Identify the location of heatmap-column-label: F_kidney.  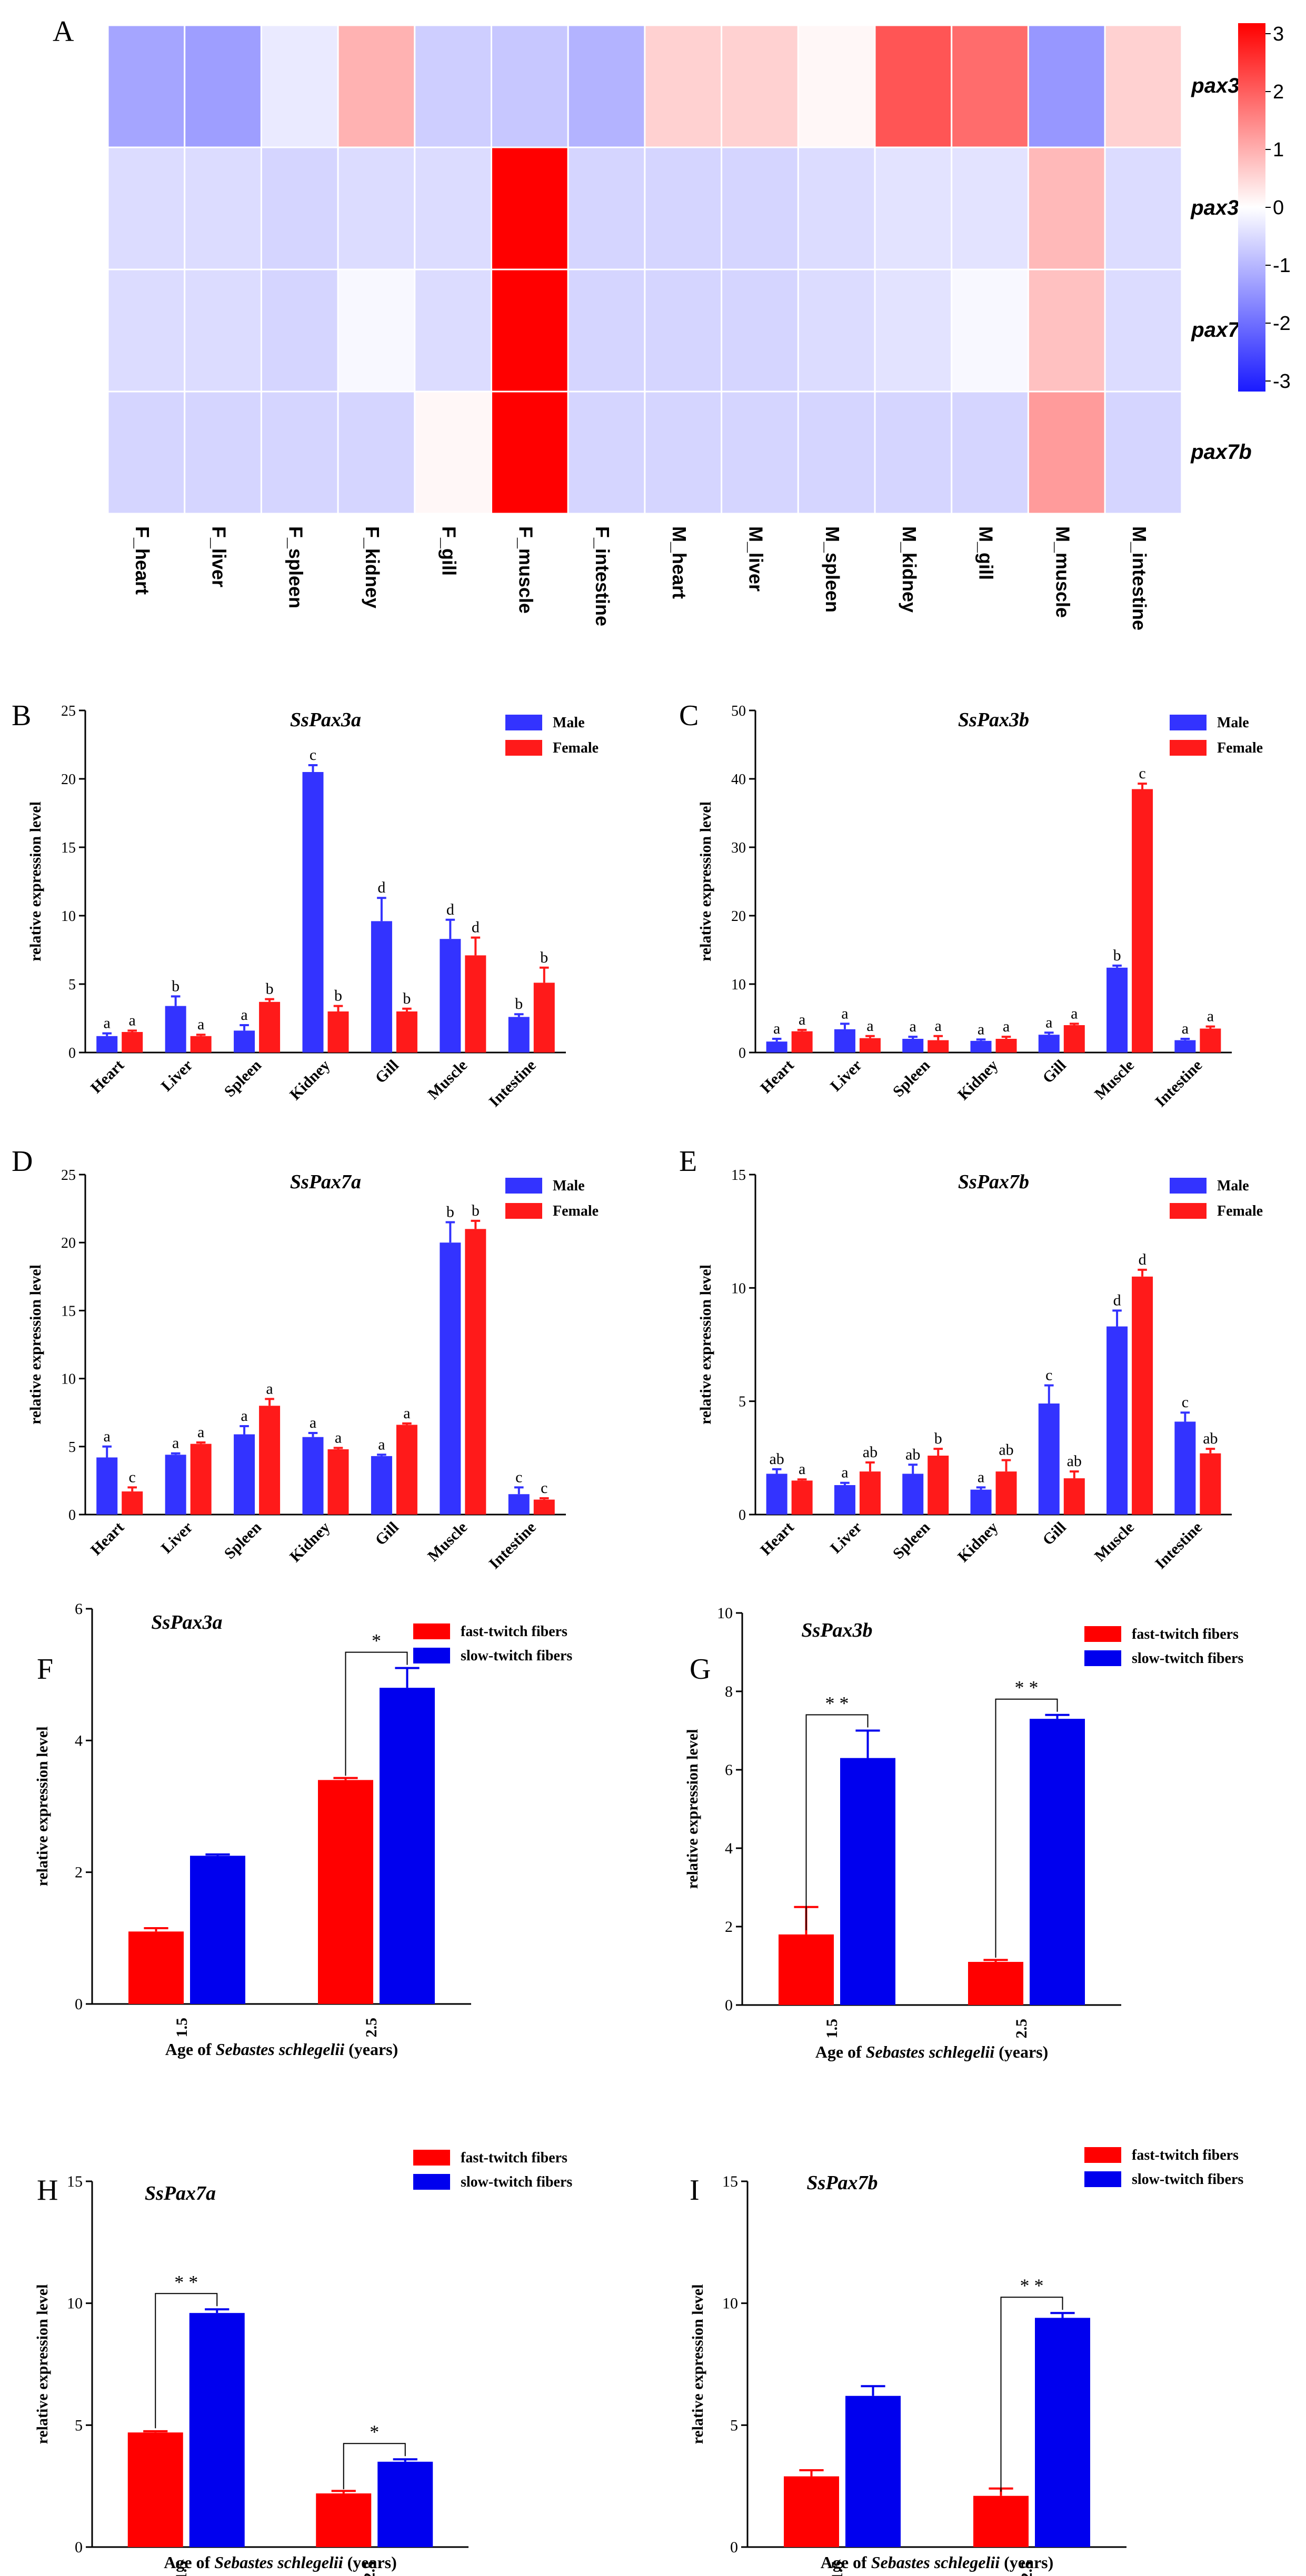
(372, 567).